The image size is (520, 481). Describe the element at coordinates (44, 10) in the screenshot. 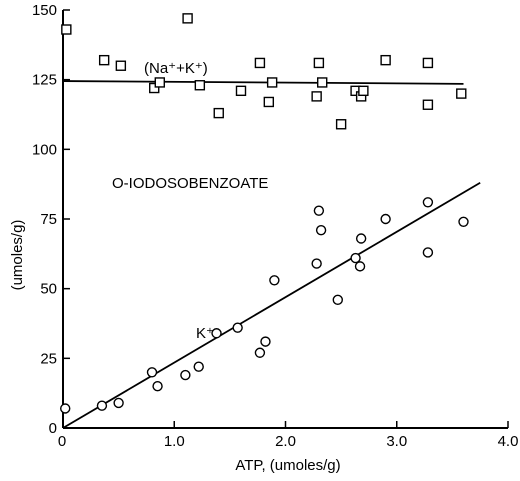

I see `y-tick-label: 150` at that location.